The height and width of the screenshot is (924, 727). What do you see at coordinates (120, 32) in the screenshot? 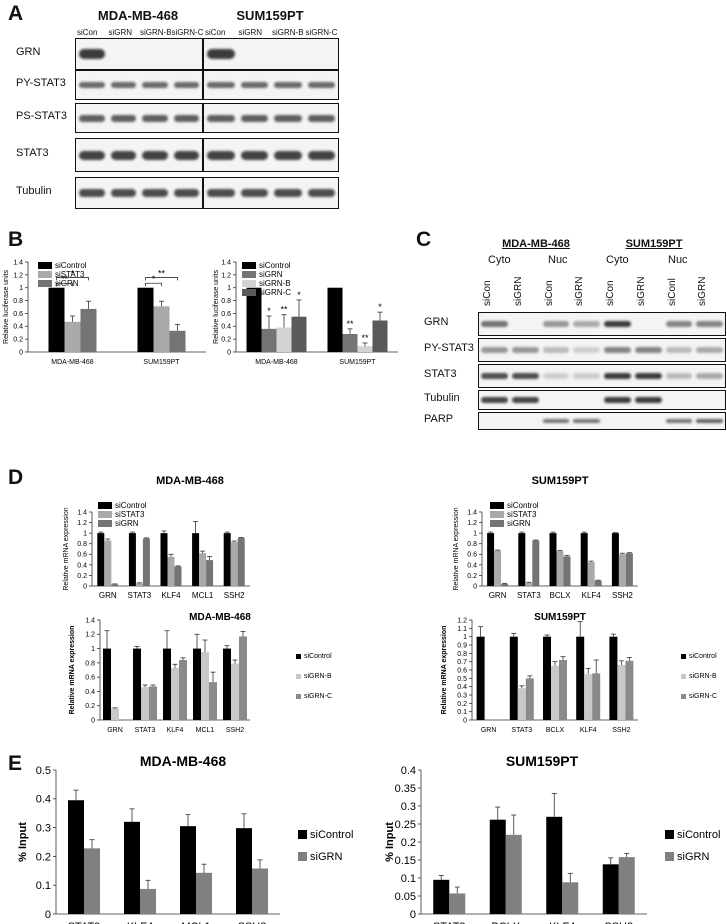
I see `lane-label: siGRN` at bounding box center [120, 32].